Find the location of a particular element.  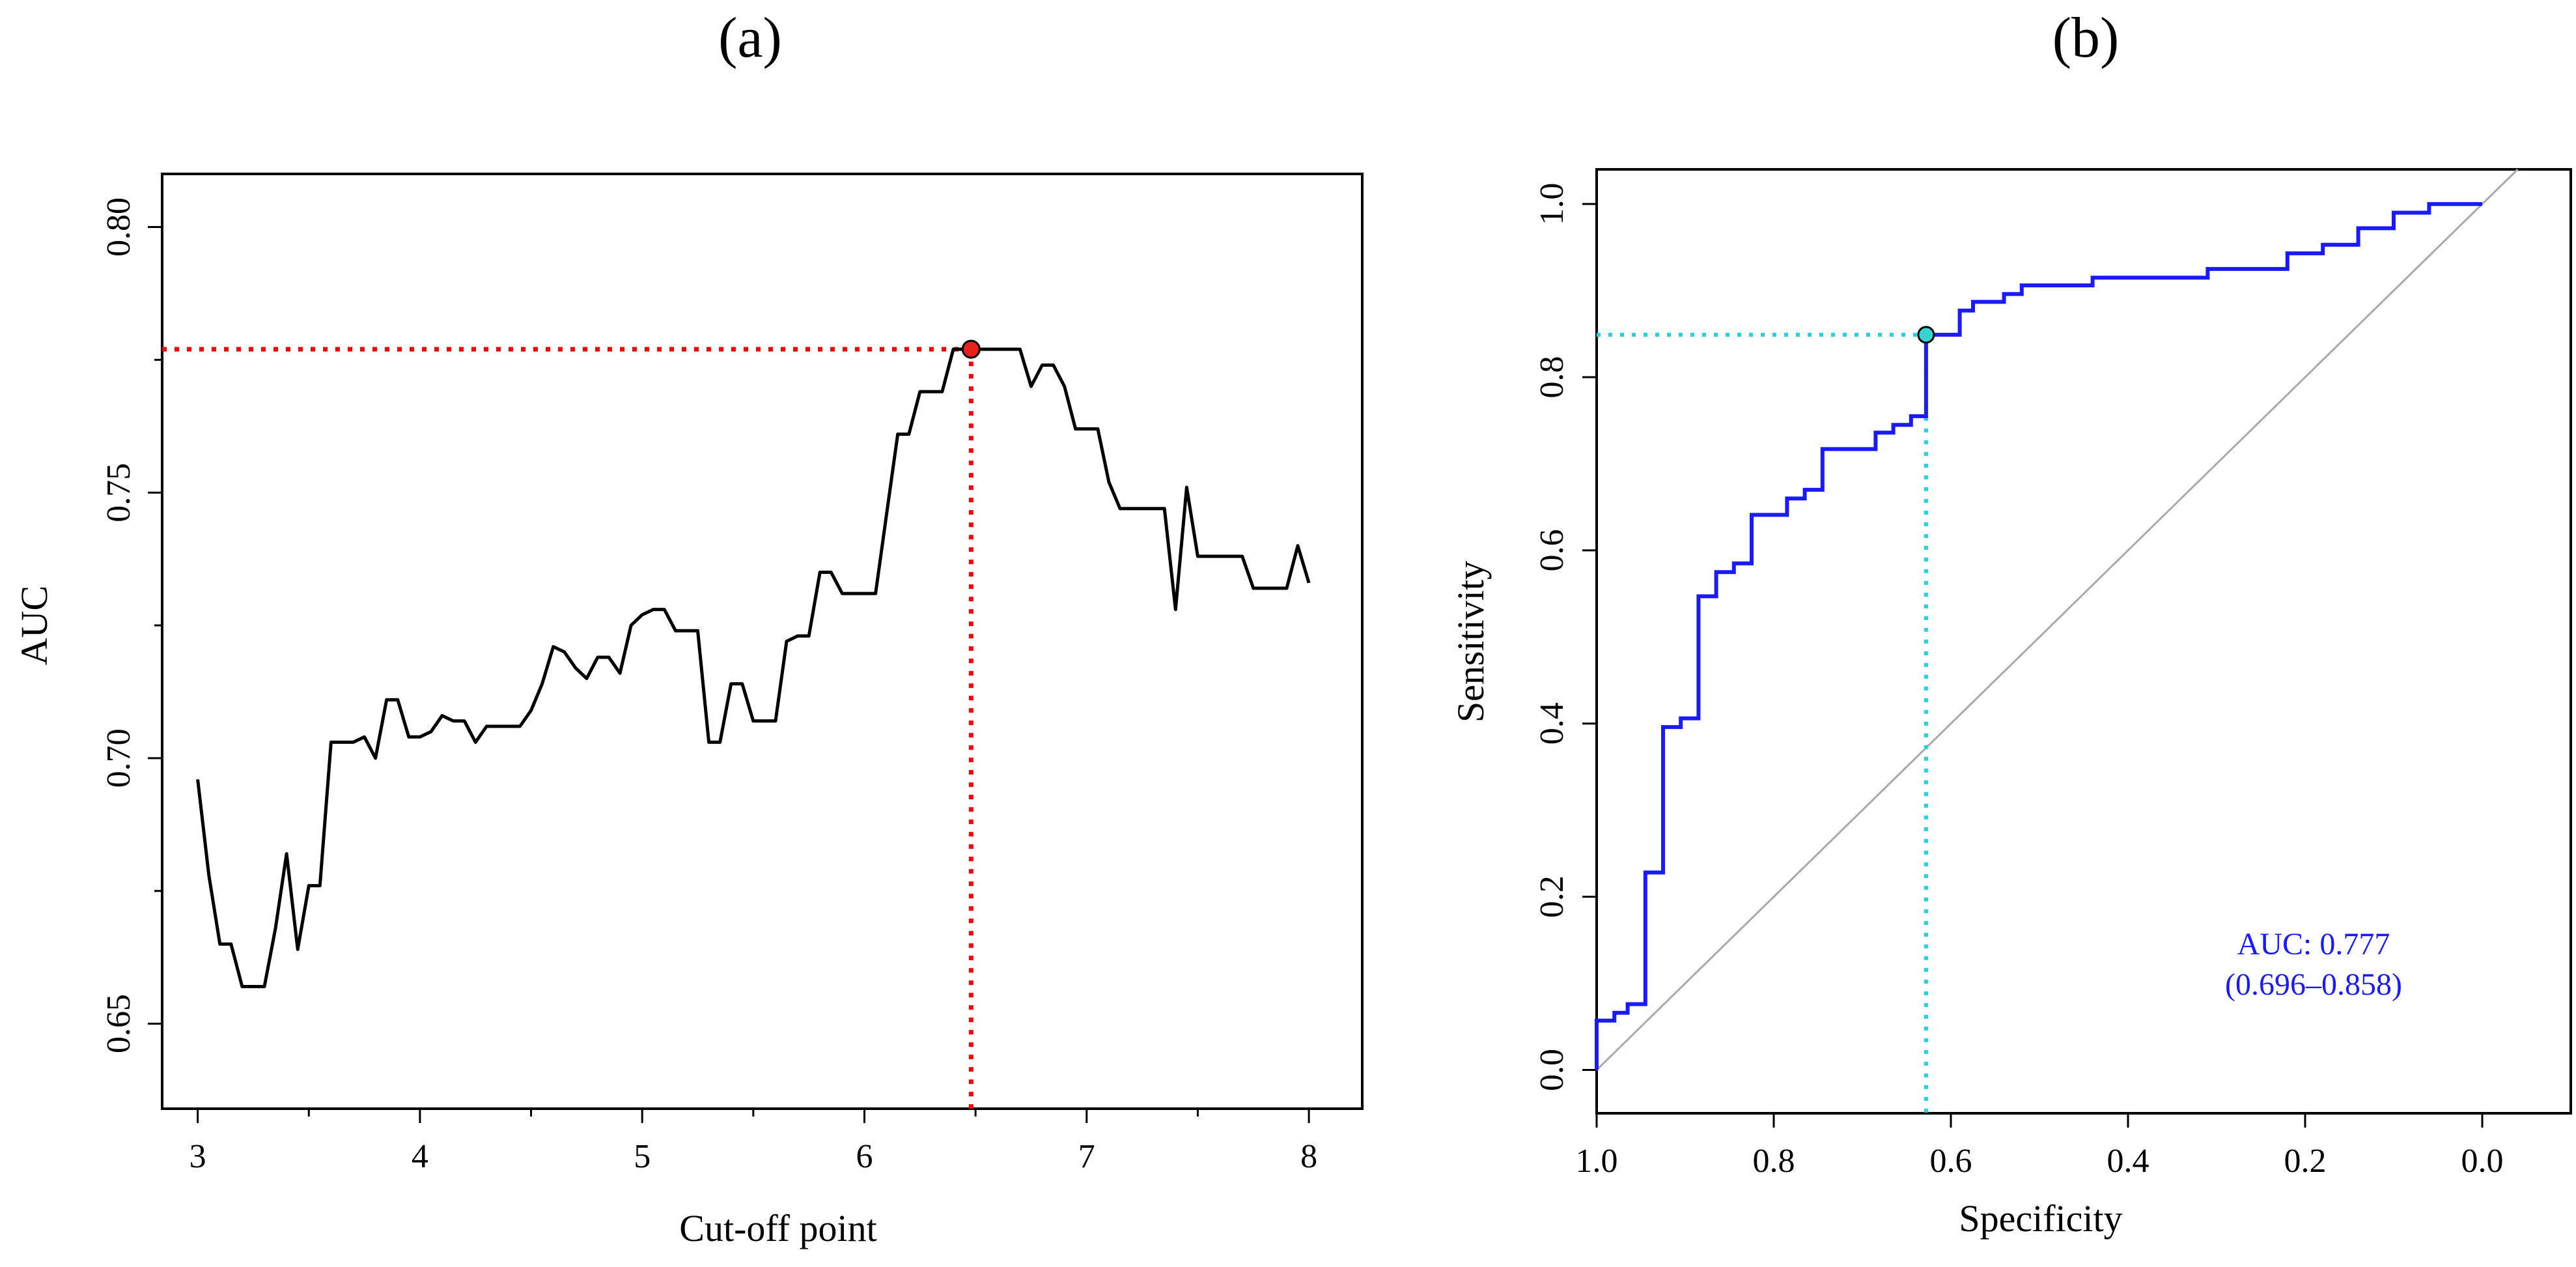

panel-a-x-axis: 3 4 5 6 7 8 is located at coordinates (753, 1142).